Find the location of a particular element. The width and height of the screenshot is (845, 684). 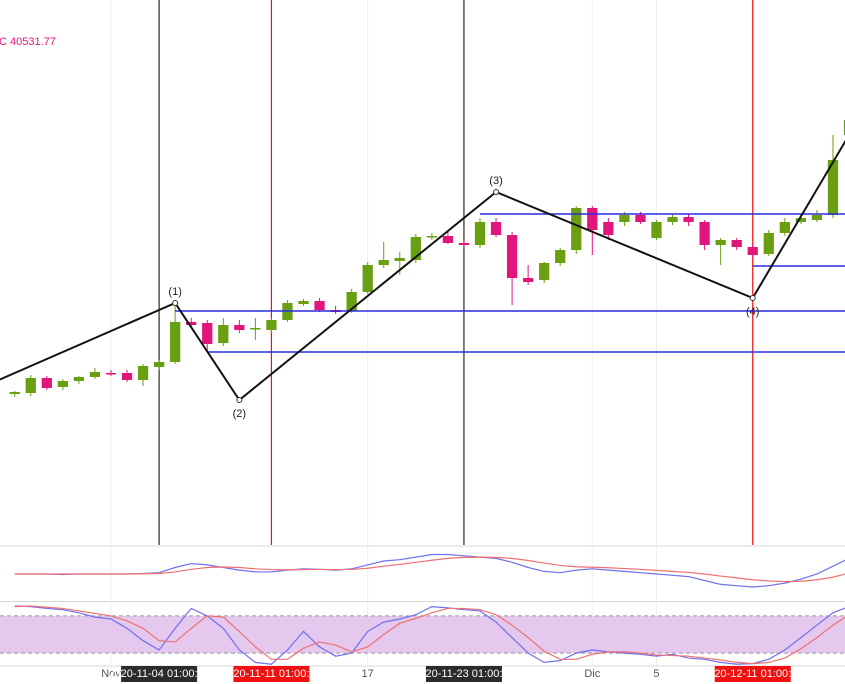

marker-label: 2020-11-23 01:00:00 is located at coordinates (463, 674).